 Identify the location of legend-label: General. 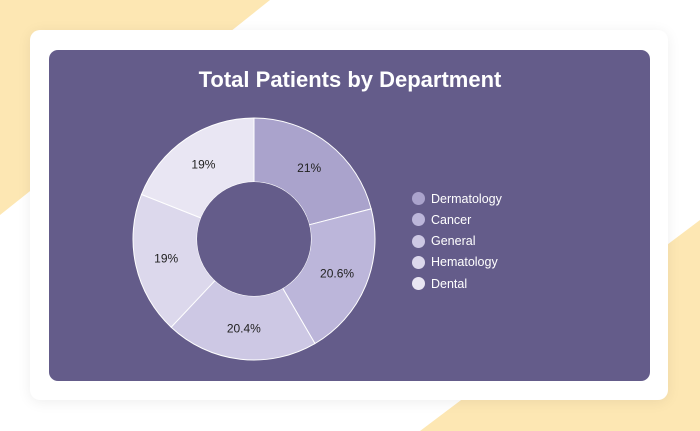
(453, 241).